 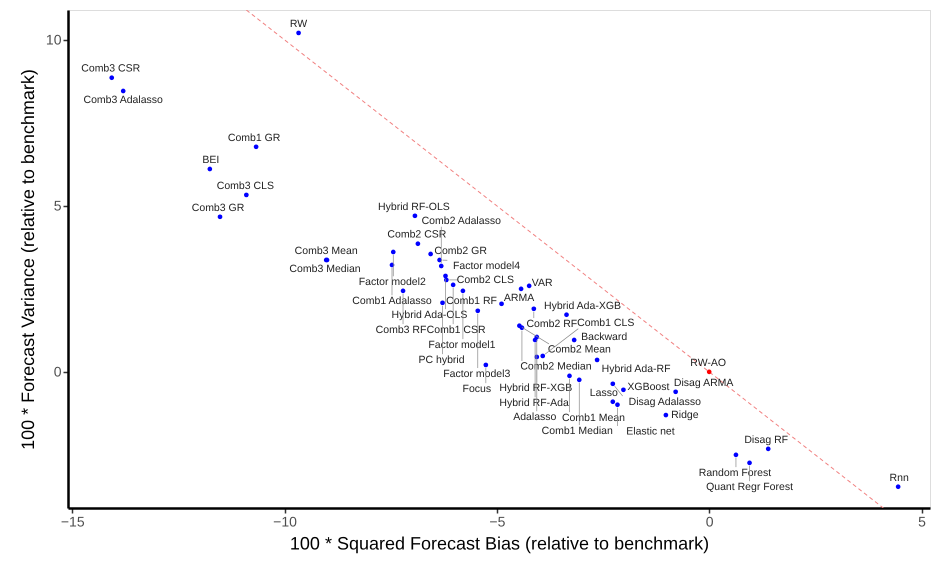 What do you see at coordinates (542, 282) in the screenshot?
I see `annotation: VAR` at bounding box center [542, 282].